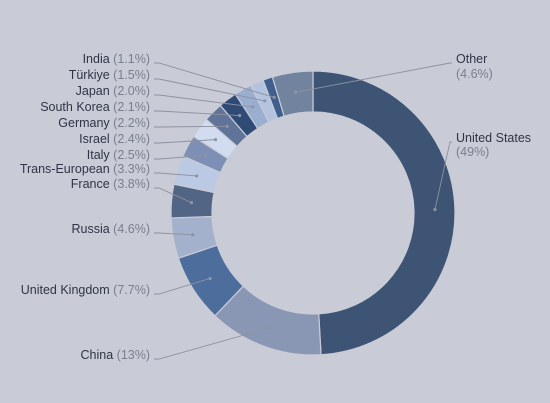  I want to click on label-group-japan: Japan (2.0%), so click(113, 91).